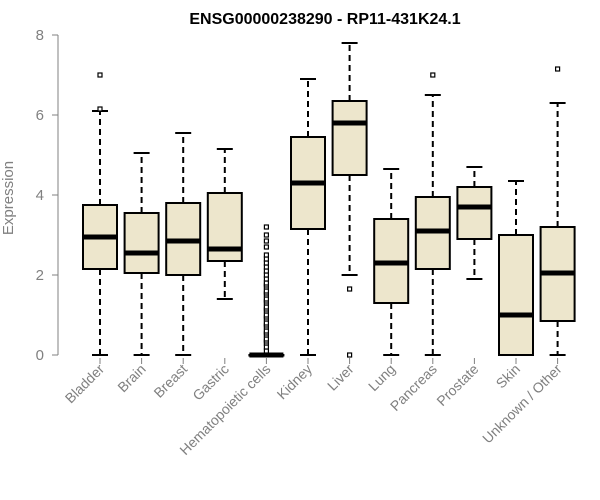 This screenshot has height=500, width=600. I want to click on y-tick-label: 2, so click(40, 275).